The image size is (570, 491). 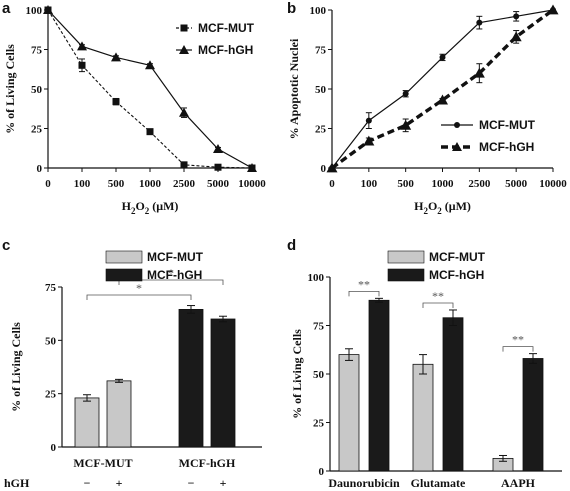 What do you see at coordinates (438, 483) in the screenshot?
I see `category-label: Glutamate` at bounding box center [438, 483].